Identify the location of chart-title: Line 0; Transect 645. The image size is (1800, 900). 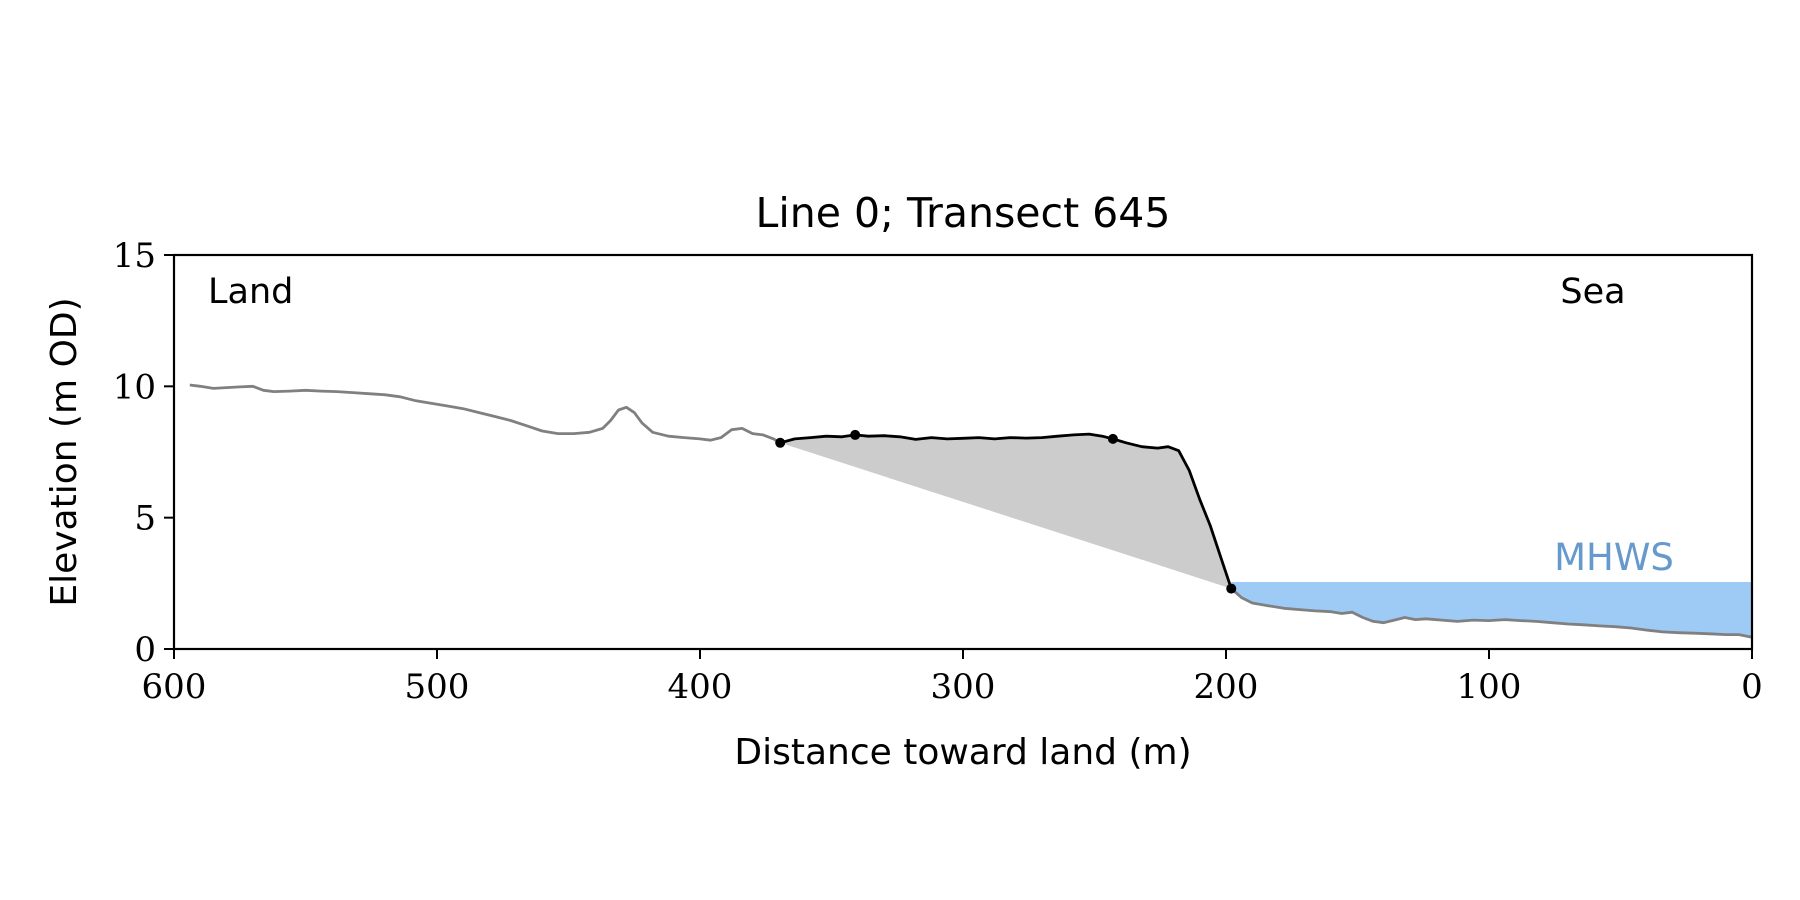
(963, 213).